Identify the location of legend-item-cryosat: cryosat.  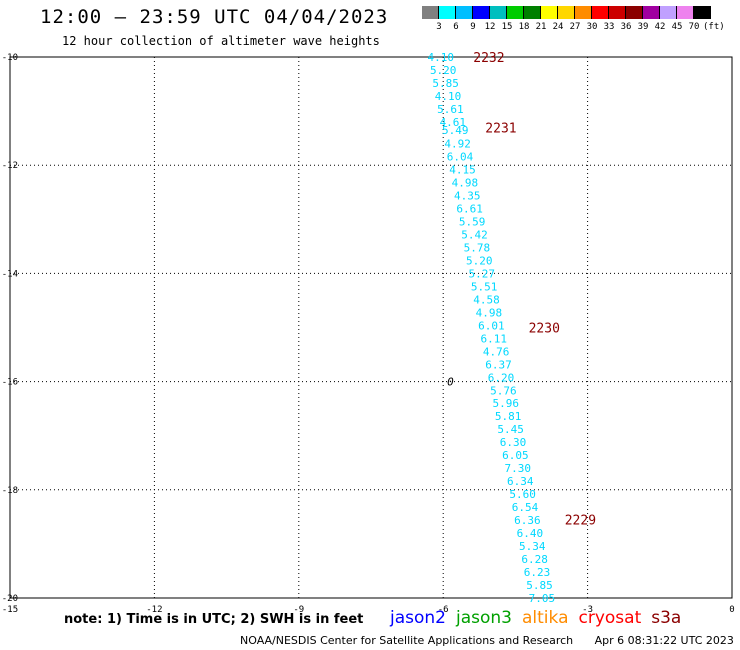
(610, 618).